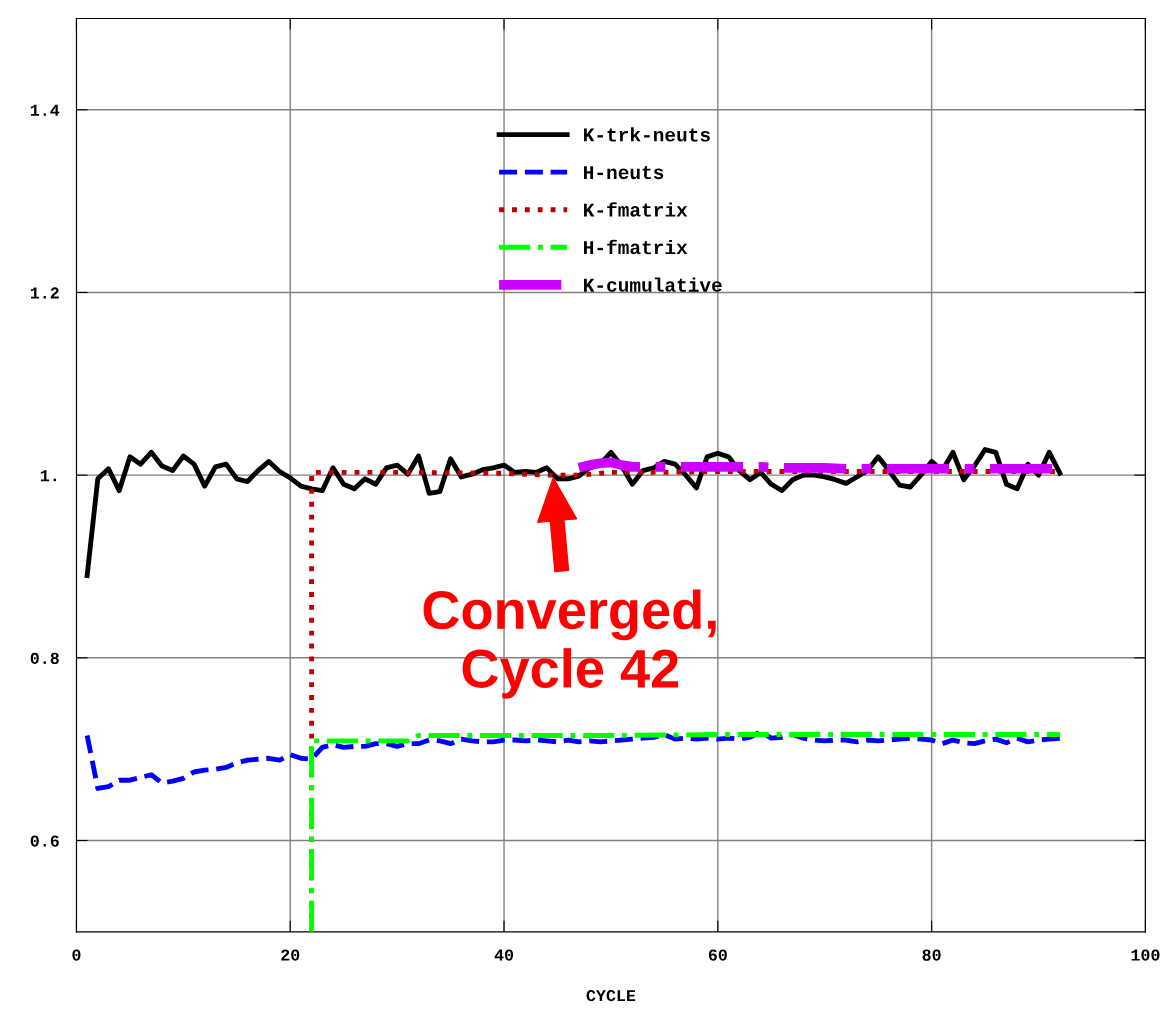 The image size is (1176, 1024). Describe the element at coordinates (504, 955) in the screenshot. I see `x-tick-label: 40` at that location.